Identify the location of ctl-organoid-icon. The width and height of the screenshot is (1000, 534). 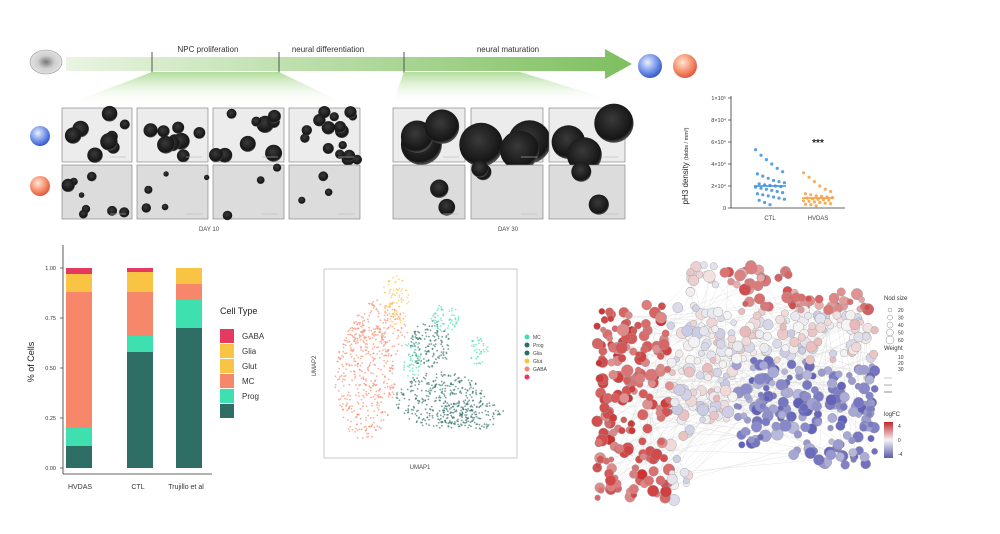
(650, 66).